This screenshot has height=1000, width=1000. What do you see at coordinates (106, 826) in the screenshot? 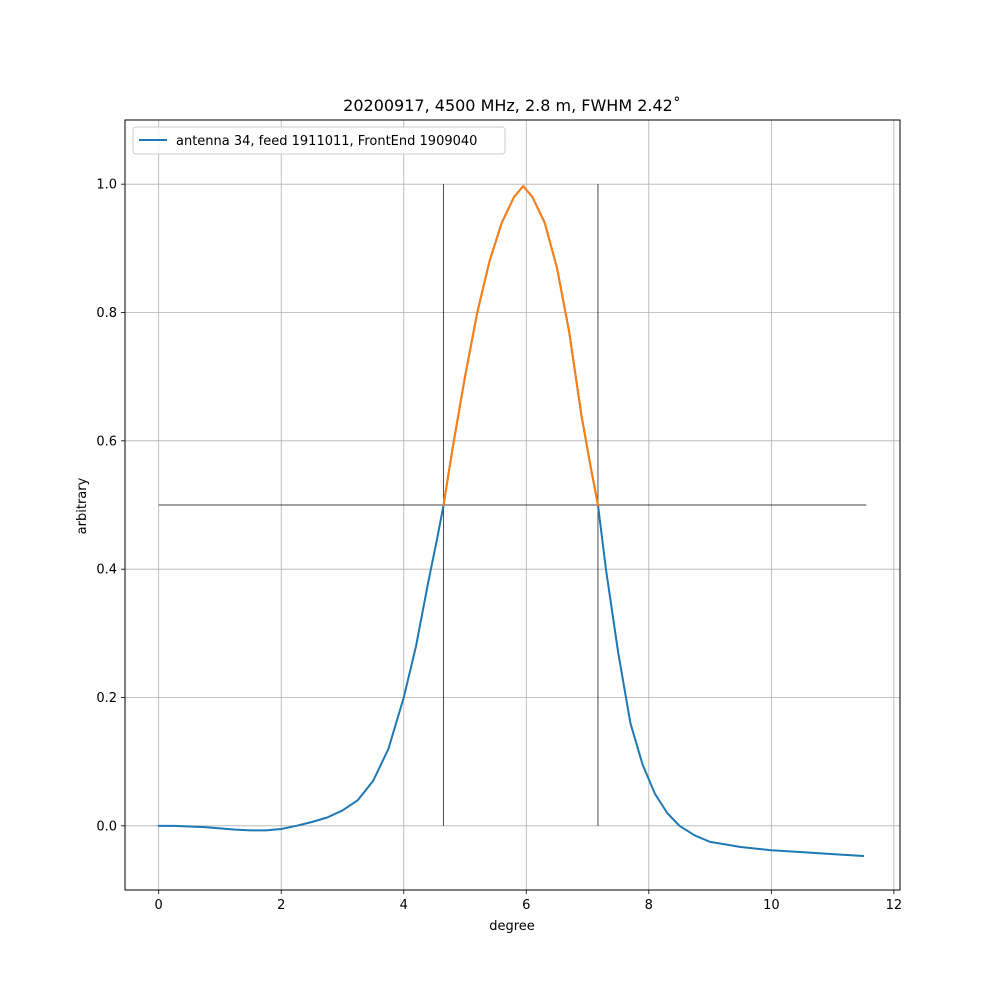
I see `y-tick-label: 0.0` at bounding box center [106, 826].